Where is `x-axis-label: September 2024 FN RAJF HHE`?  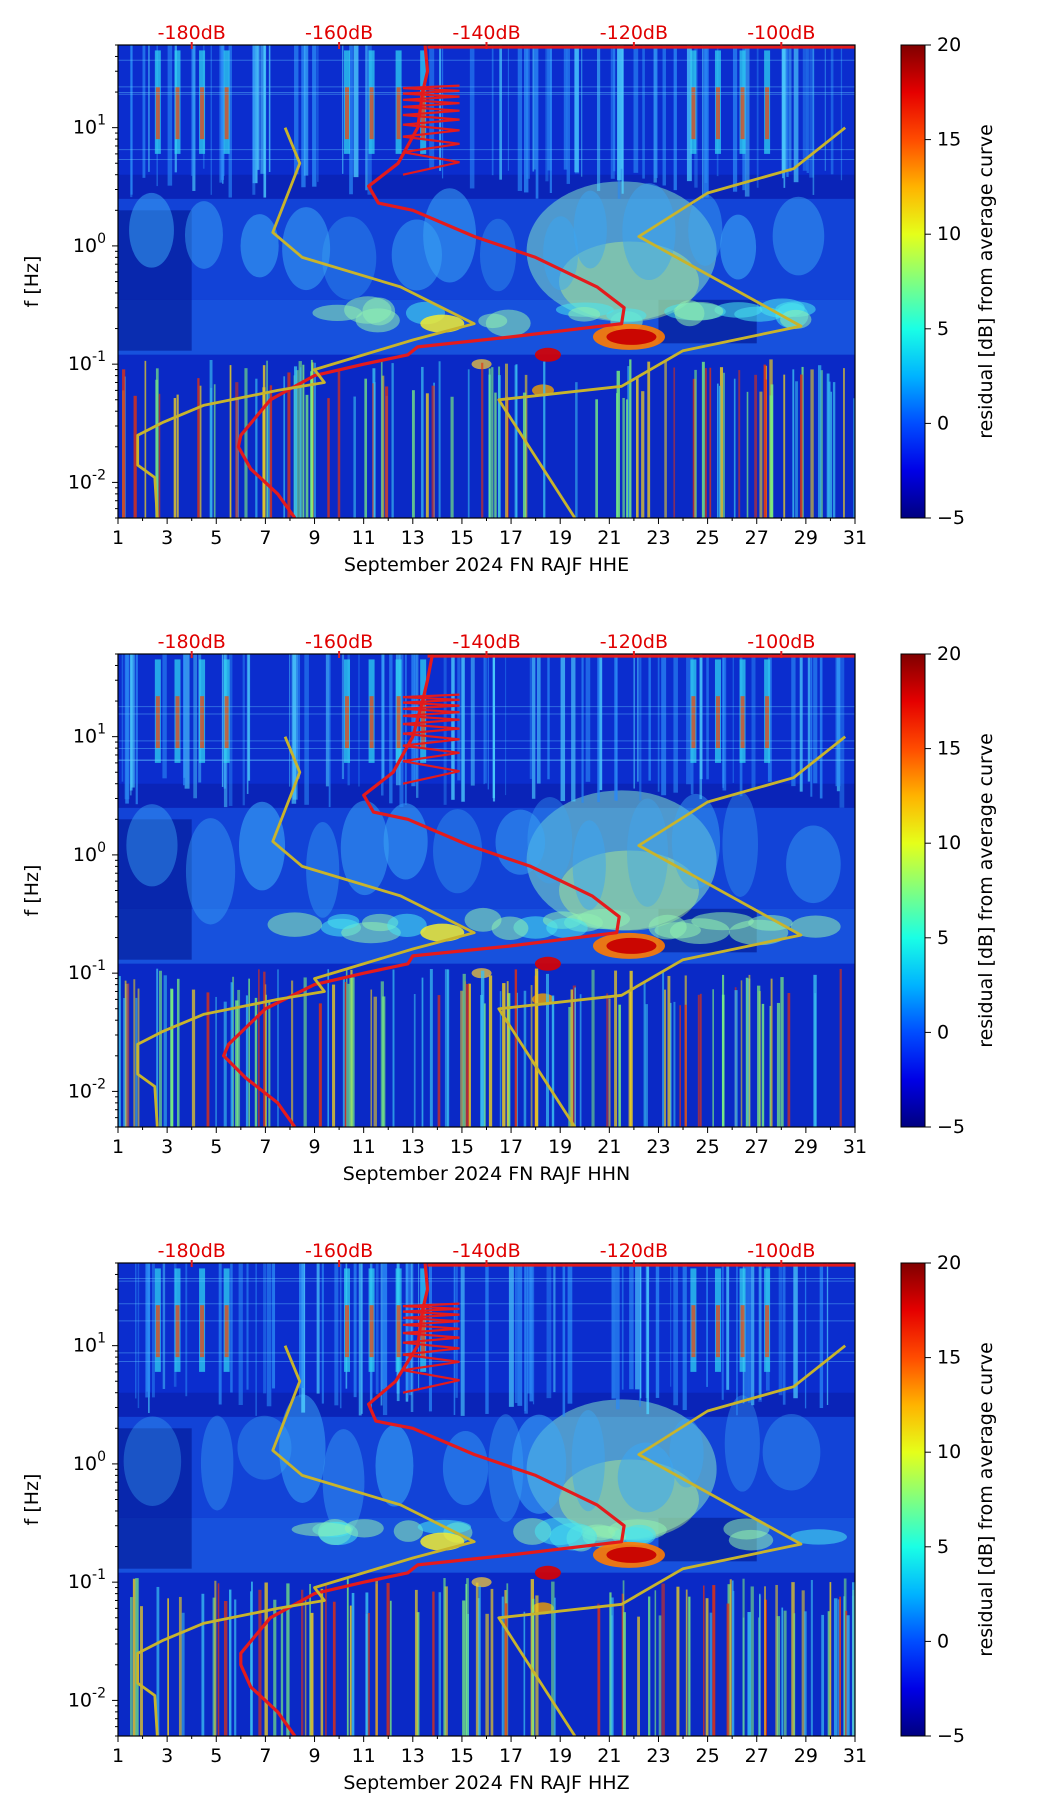 x-axis-label: September 2024 FN RAJF HHE is located at coordinates (486, 565).